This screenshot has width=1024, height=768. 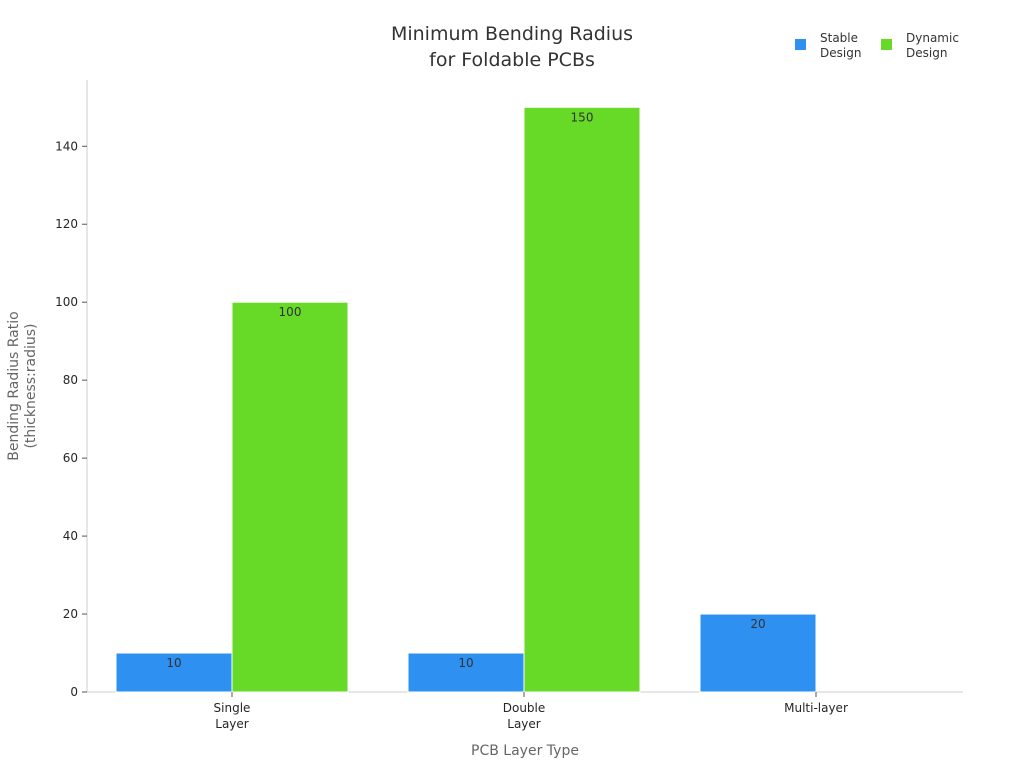 What do you see at coordinates (22, 385) in the screenshot?
I see `y-axis-title: Bending Radius Ratio(thickness:radius)` at bounding box center [22, 385].